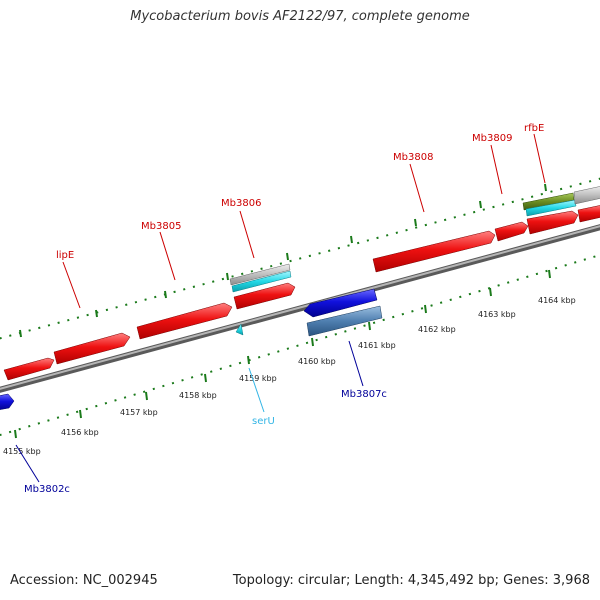 The height and width of the screenshot is (600, 600). Describe the element at coordinates (557, 300) in the screenshot. I see `scale-label: 4164 kbp` at that location.